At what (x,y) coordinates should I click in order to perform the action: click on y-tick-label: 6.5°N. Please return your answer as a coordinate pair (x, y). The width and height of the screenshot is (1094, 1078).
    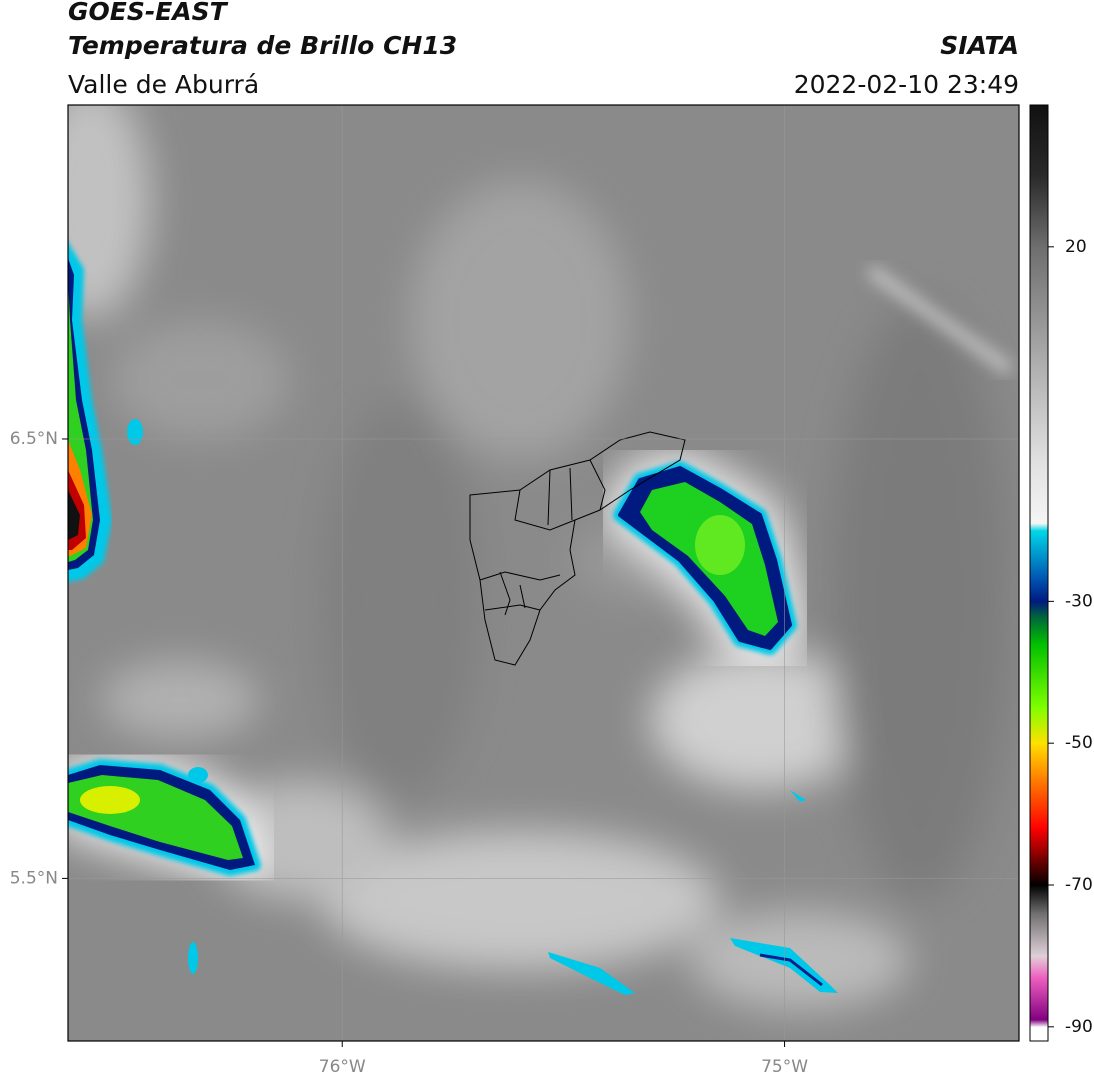
    Looking at the image, I should click on (34, 439).